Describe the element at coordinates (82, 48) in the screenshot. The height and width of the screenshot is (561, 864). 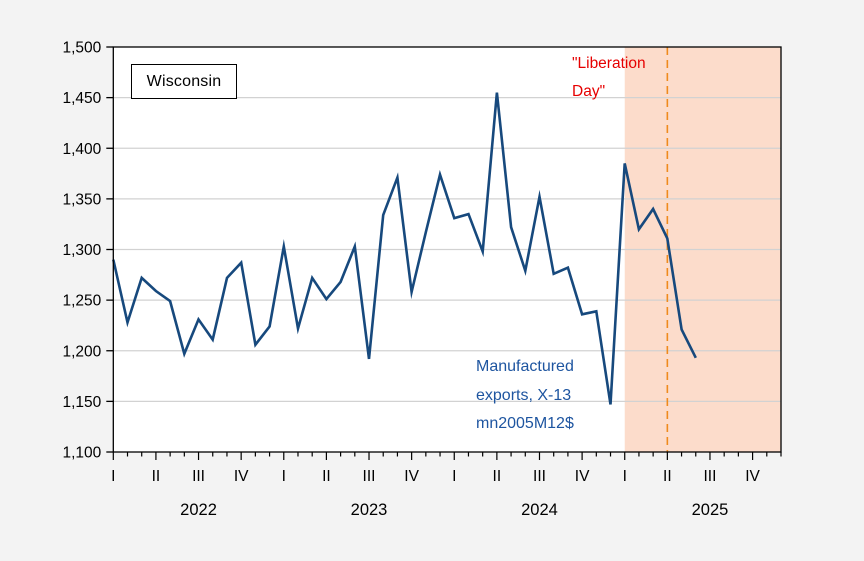
I see `y-tick-label: 1,500` at that location.